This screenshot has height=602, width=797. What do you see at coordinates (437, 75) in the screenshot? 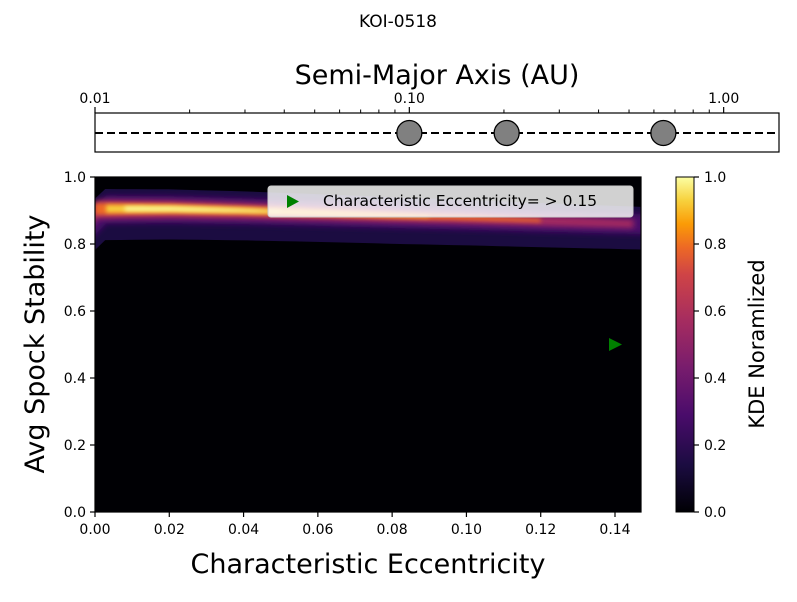
I see `orbit-axis-title: Semi-Major Axis (AU)` at bounding box center [437, 75].